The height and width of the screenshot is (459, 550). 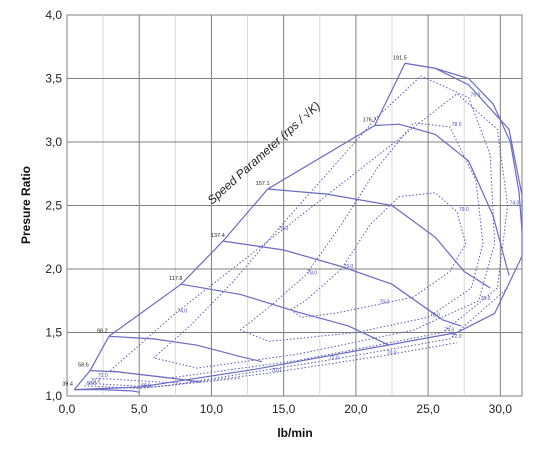 I want to click on x-tick-label: 10,0, so click(x=212, y=409).